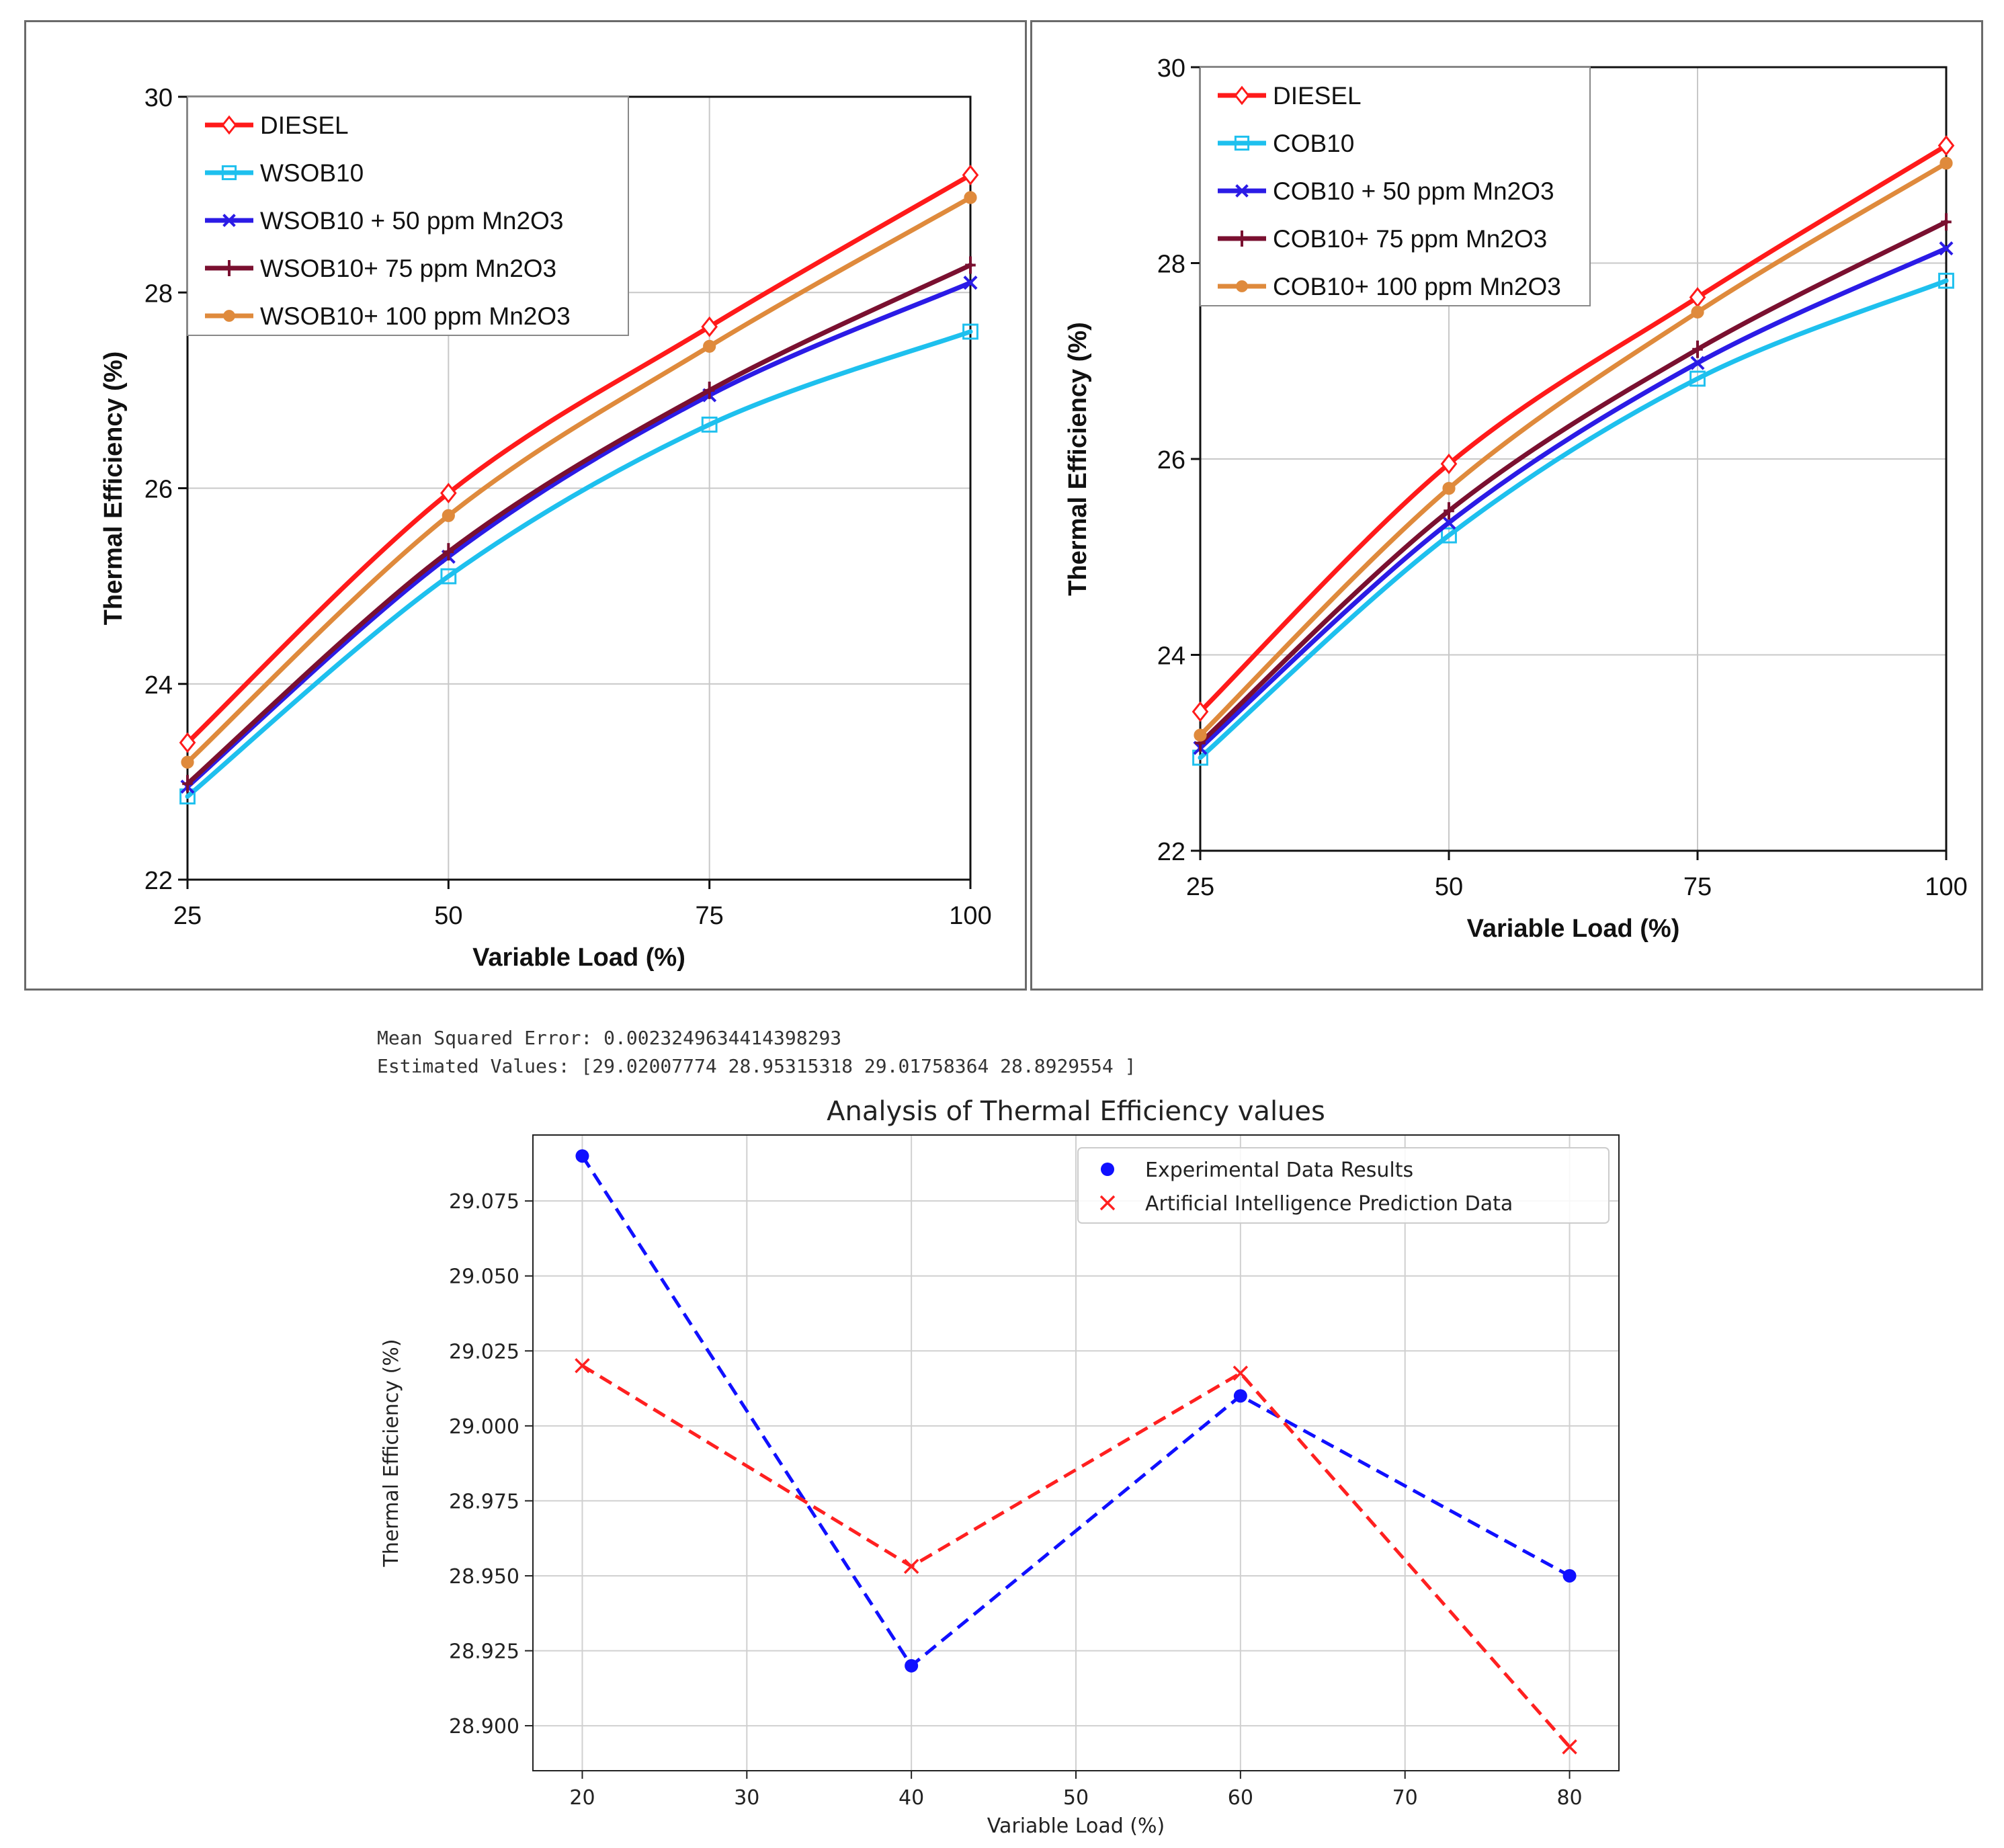 This screenshot has height=1848, width=2004. Describe the element at coordinates (746, 1798) in the screenshot. I see `x-tick-label: 30` at that location.